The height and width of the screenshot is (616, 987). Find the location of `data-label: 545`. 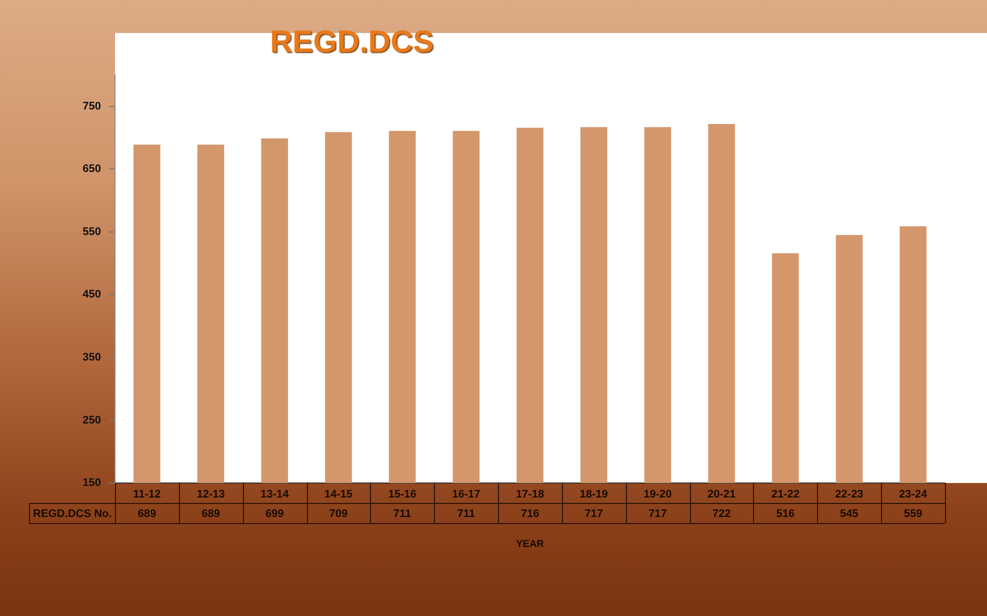

data-label: 545 is located at coordinates (849, 514).